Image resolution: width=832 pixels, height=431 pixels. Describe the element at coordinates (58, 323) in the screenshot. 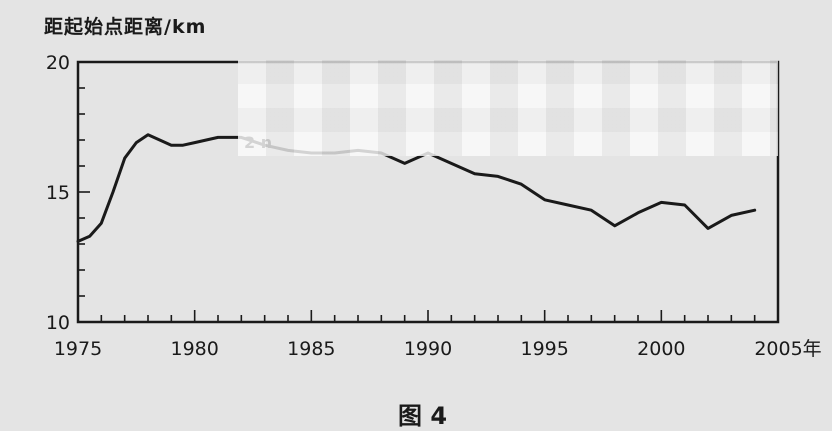

I see `y-tick-label: 10` at that location.